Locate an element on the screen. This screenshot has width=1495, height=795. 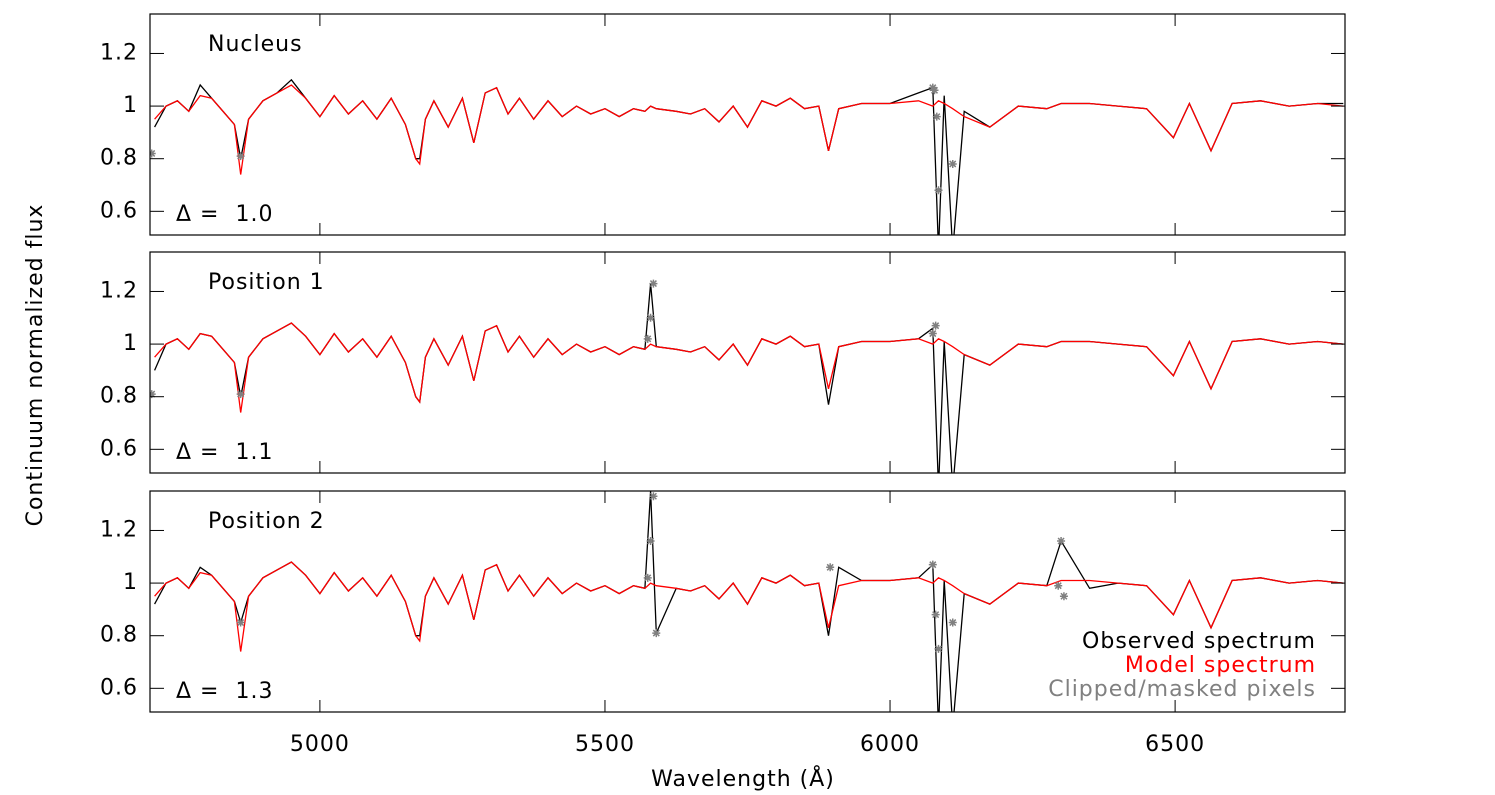
legend-entry: Observed spectrum is located at coordinates (1199, 641).